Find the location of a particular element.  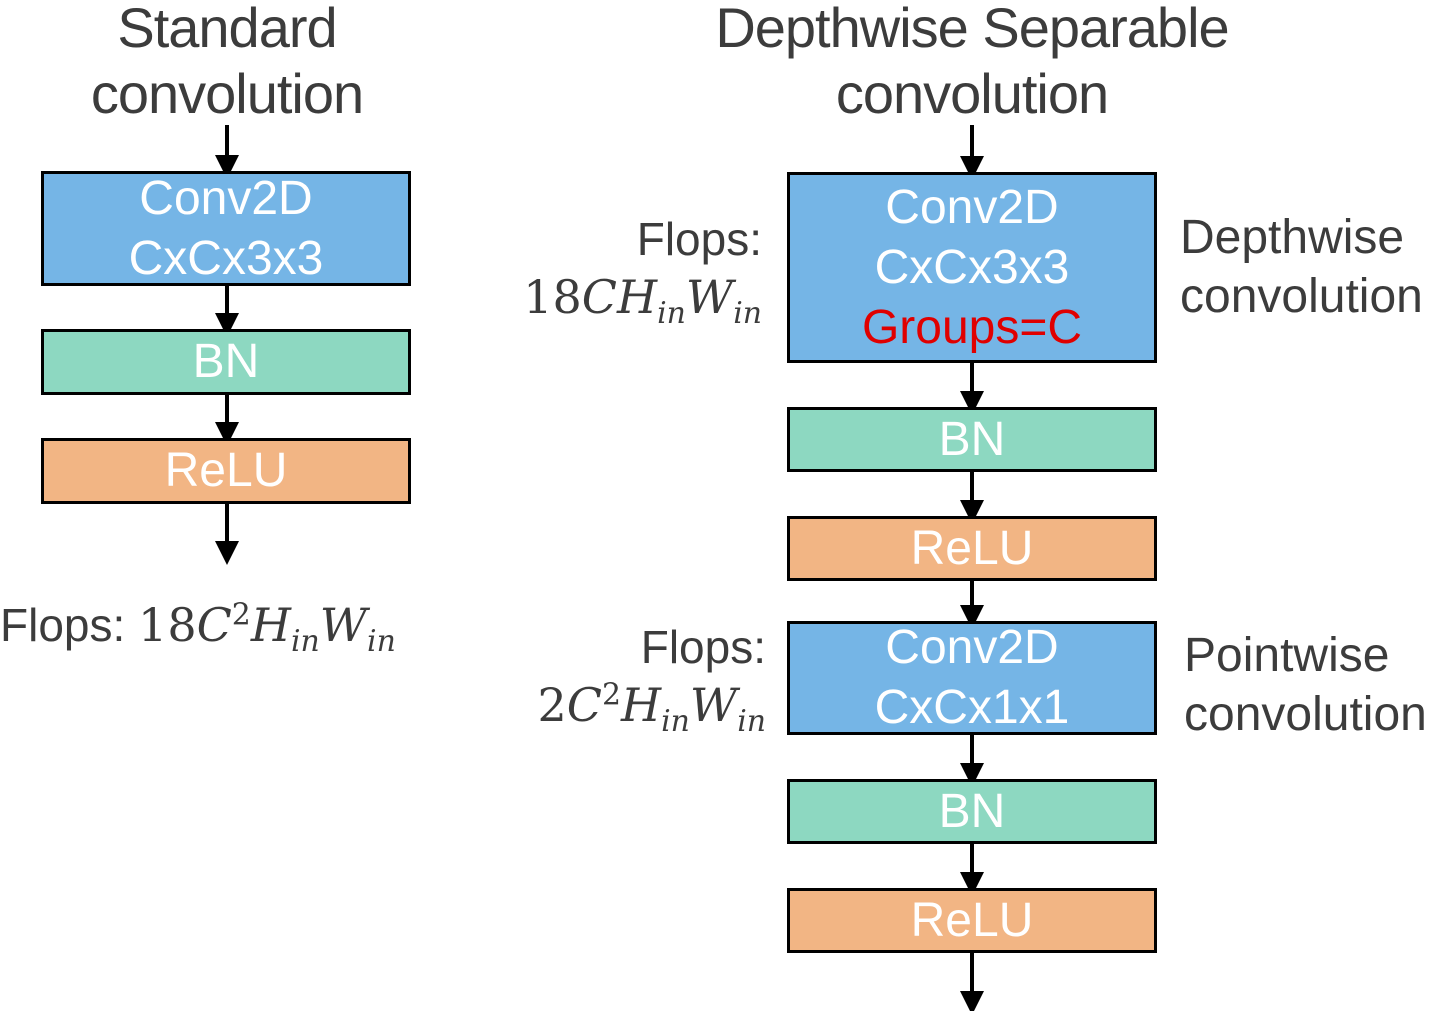

dw-bn-label: BN is located at coordinates (972, 439).